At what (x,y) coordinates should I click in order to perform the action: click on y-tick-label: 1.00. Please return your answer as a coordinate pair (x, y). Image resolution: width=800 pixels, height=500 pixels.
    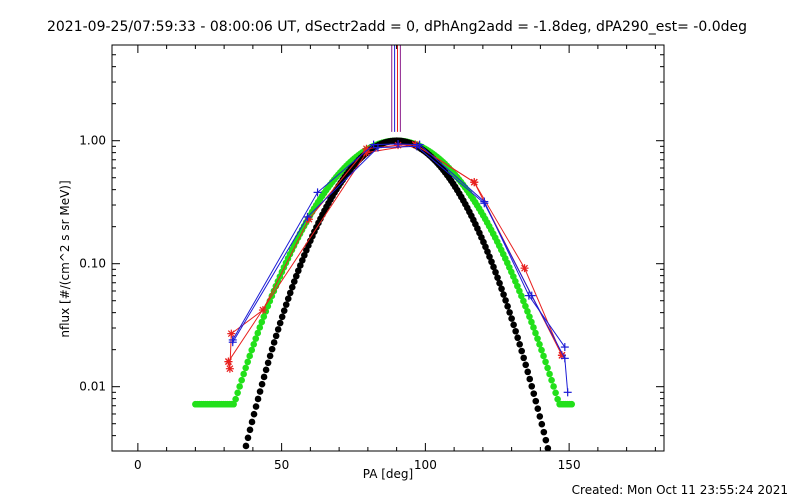
    Looking at the image, I should click on (92, 141).